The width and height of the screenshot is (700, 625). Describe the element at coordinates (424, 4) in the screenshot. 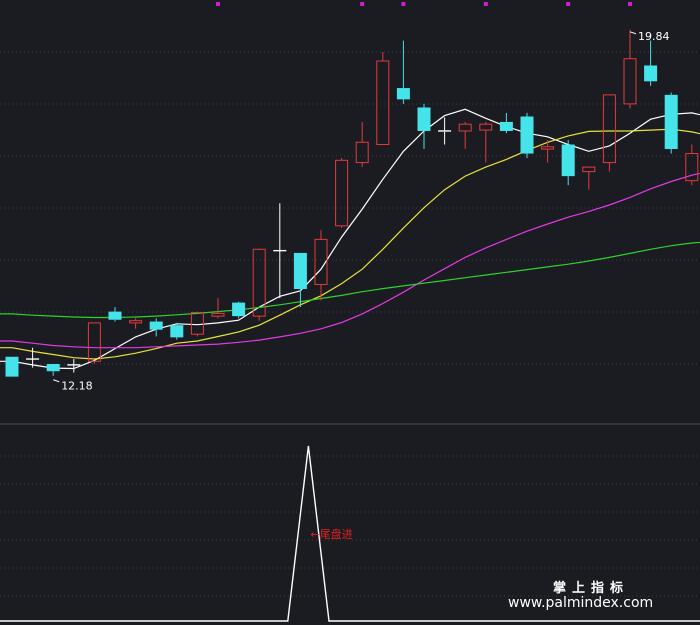

I see `top-markers` at that location.